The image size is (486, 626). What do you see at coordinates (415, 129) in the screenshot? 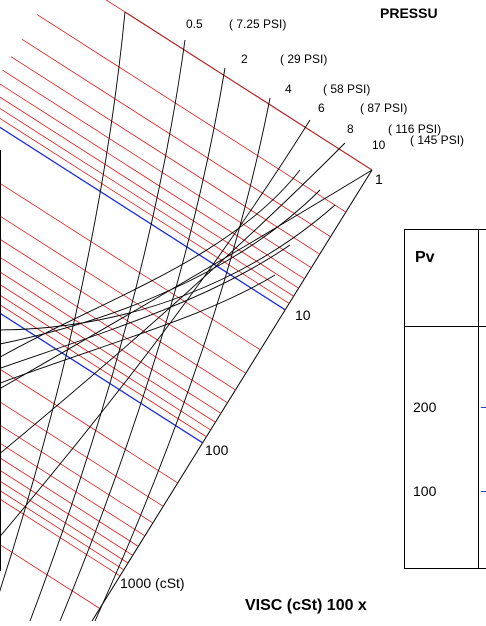
I see `pressure-psi-8: ( 116 PSI)` at bounding box center [415, 129].